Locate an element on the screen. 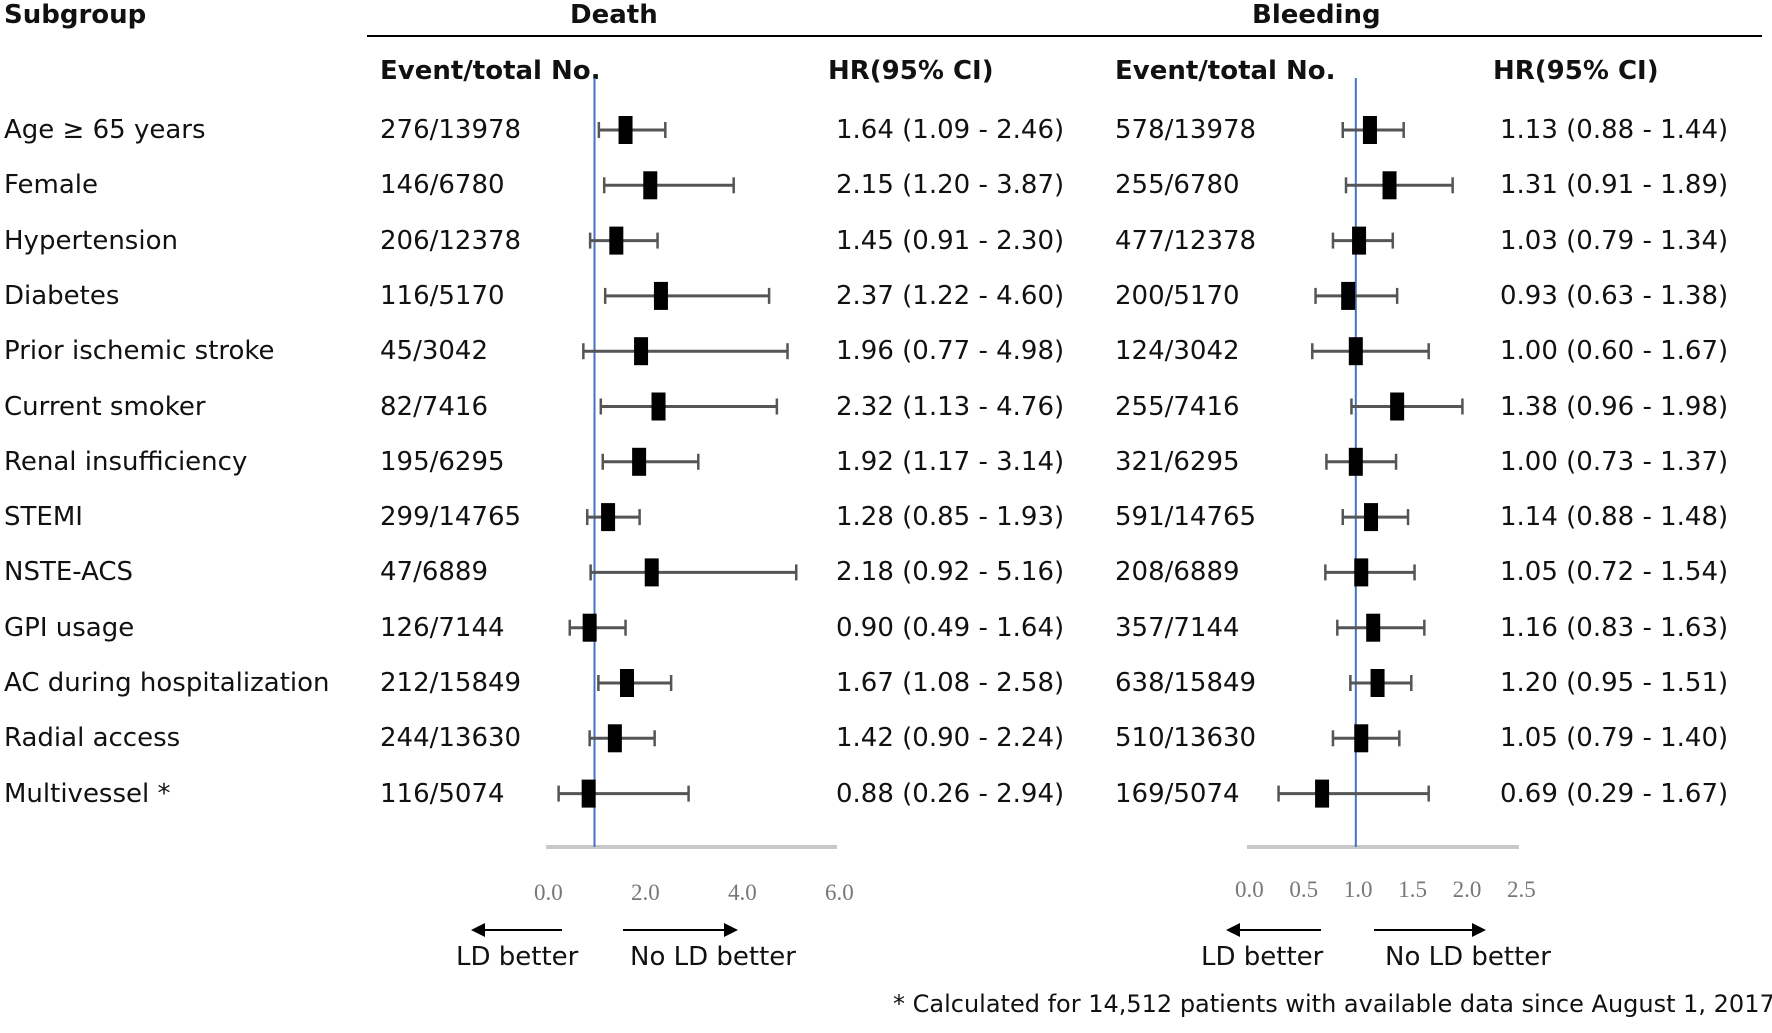 Image resolution: width=1772 pixels, height=1033 pixels. death-hr-text: 1.96 (0.77 - 4.98) is located at coordinates (950, 351).